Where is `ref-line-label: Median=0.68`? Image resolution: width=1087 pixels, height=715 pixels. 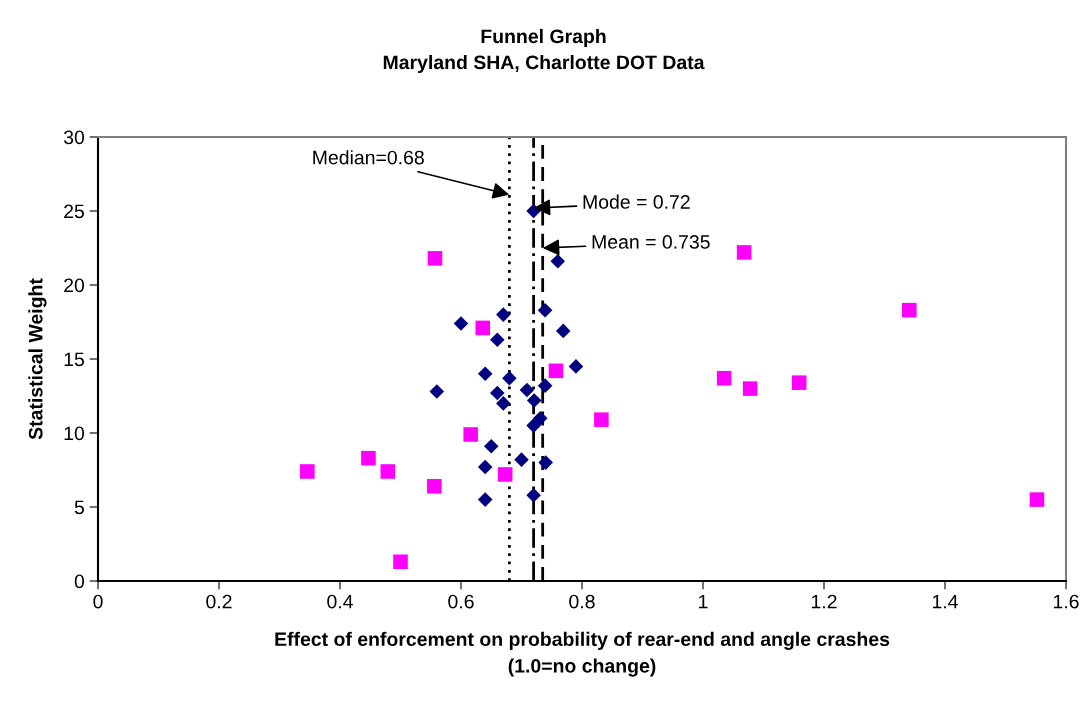
ref-line-label: Median=0.68 is located at coordinates (368, 157).